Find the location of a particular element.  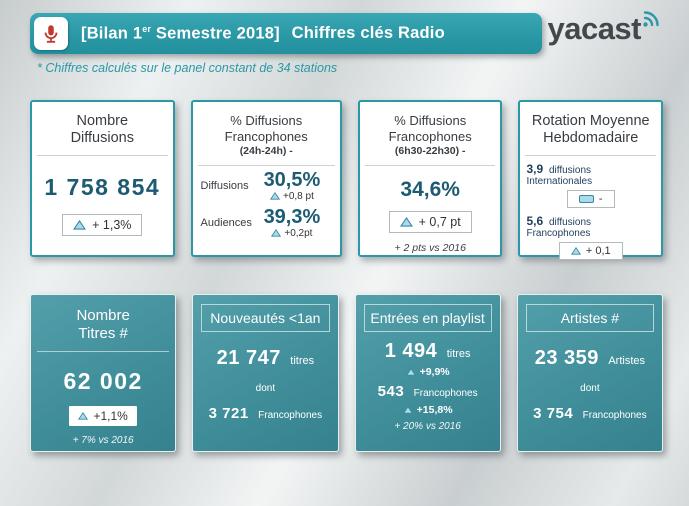

title-superscript: er is located at coordinates (147, 28).